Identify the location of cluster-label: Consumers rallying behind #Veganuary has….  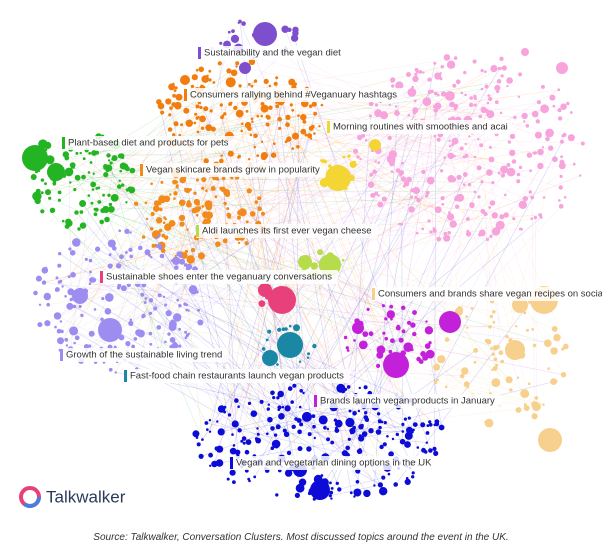
(293, 95).